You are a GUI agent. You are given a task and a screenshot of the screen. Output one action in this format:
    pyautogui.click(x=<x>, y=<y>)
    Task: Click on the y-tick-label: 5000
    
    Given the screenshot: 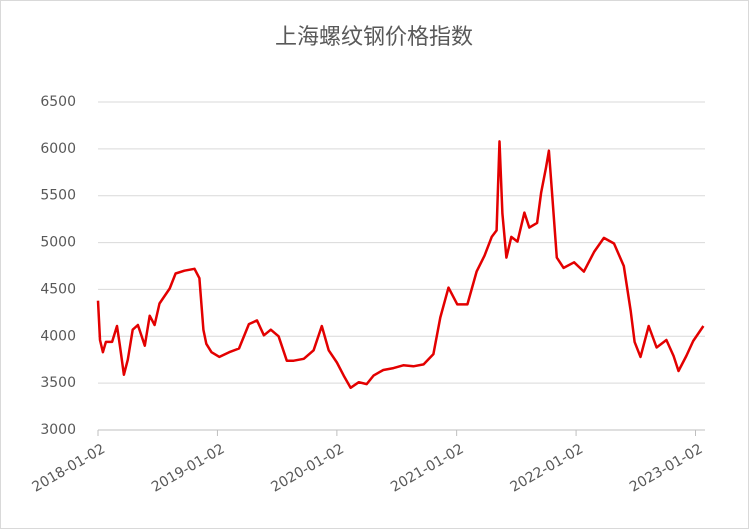 What is the action you would take?
    pyautogui.click(x=58, y=243)
    